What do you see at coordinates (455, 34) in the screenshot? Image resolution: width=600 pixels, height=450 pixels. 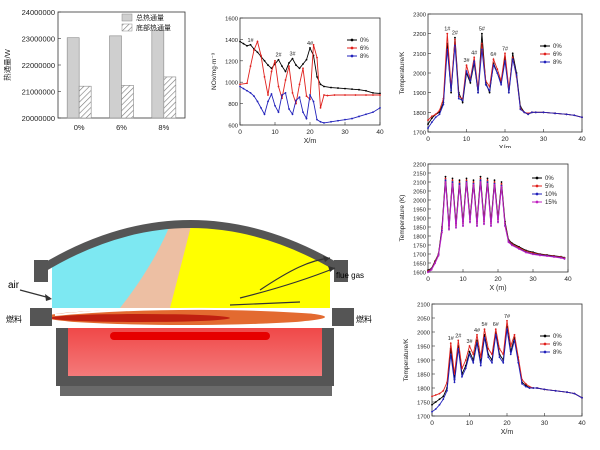 I see `peak-annotation: 2#` at bounding box center [455, 34].